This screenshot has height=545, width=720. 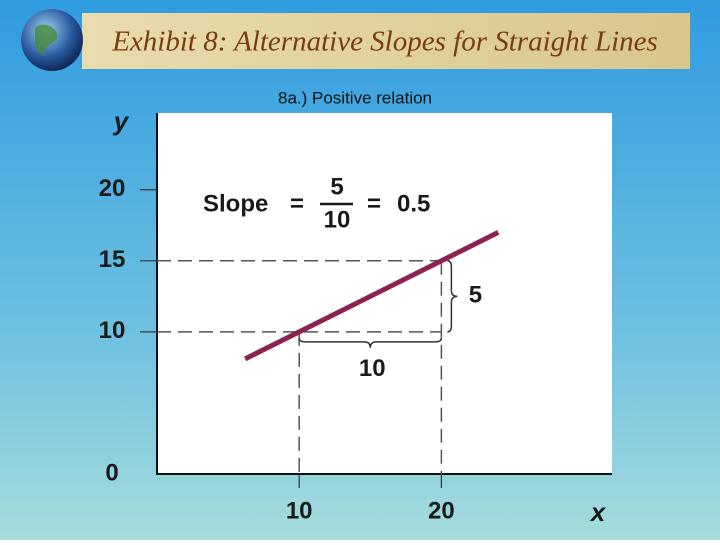 I want to click on rise-label: 5, so click(x=475, y=295).